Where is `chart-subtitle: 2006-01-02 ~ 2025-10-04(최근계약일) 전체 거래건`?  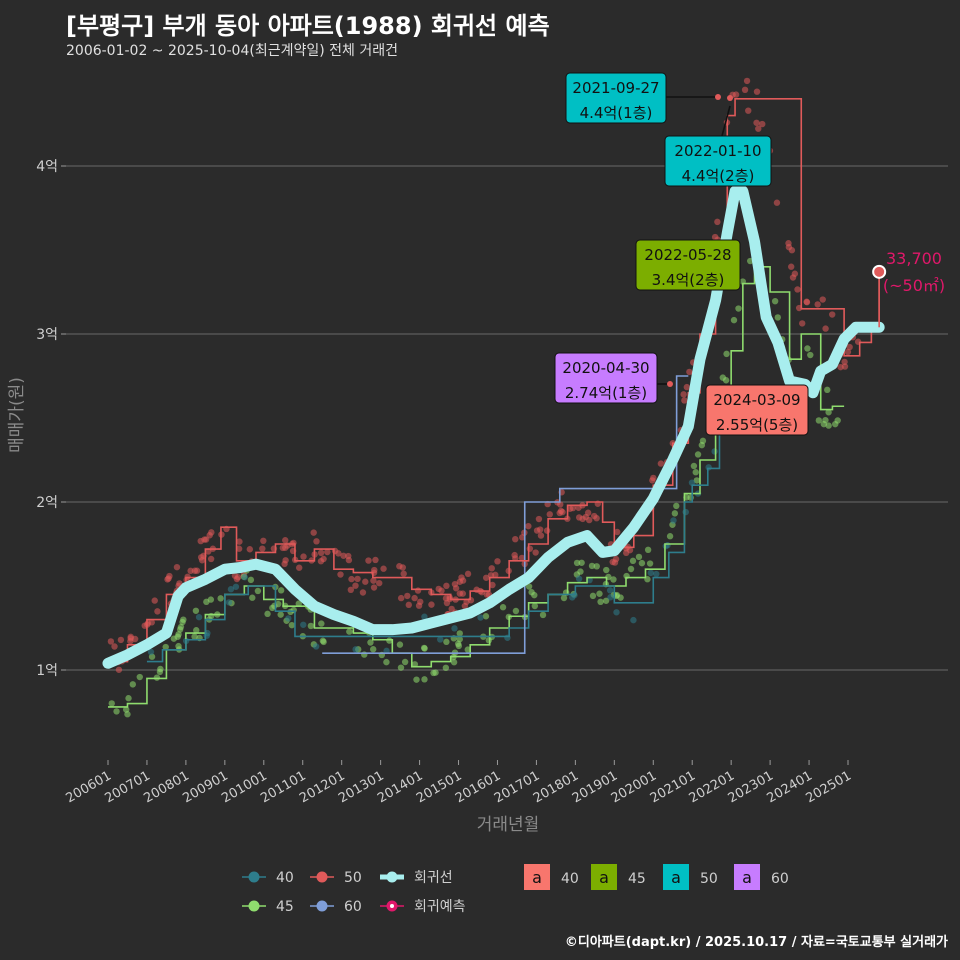 chart-subtitle: 2006-01-02 ~ 2025-10-04(최근계약일) 전체 거래건 is located at coordinates (232, 51).